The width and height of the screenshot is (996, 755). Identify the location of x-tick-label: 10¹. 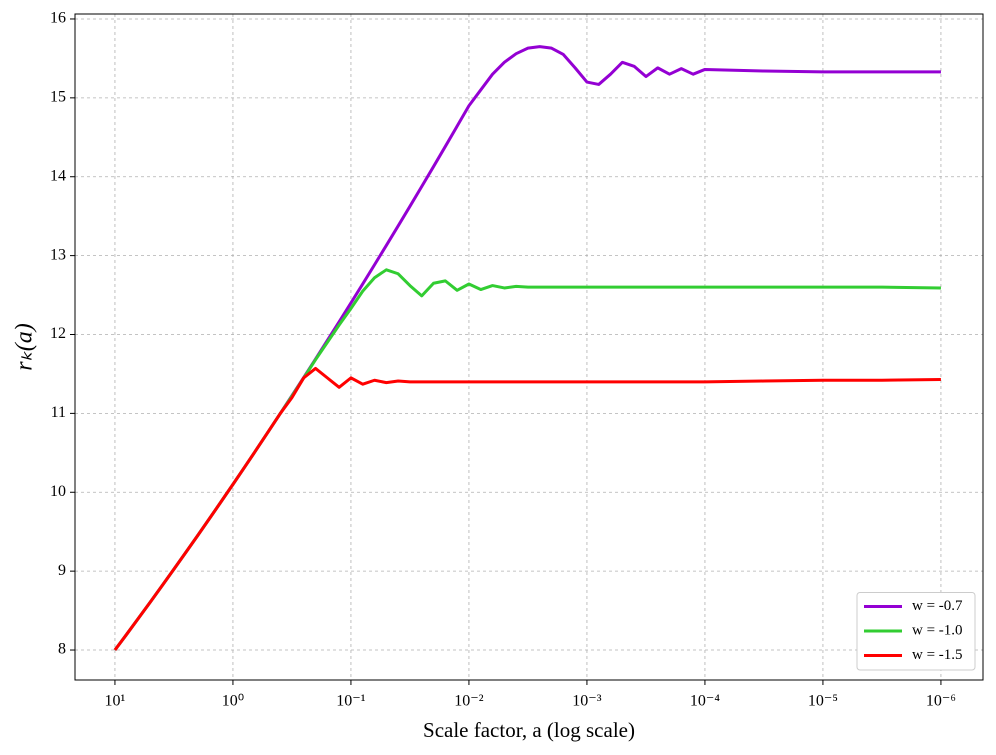
(115, 701).